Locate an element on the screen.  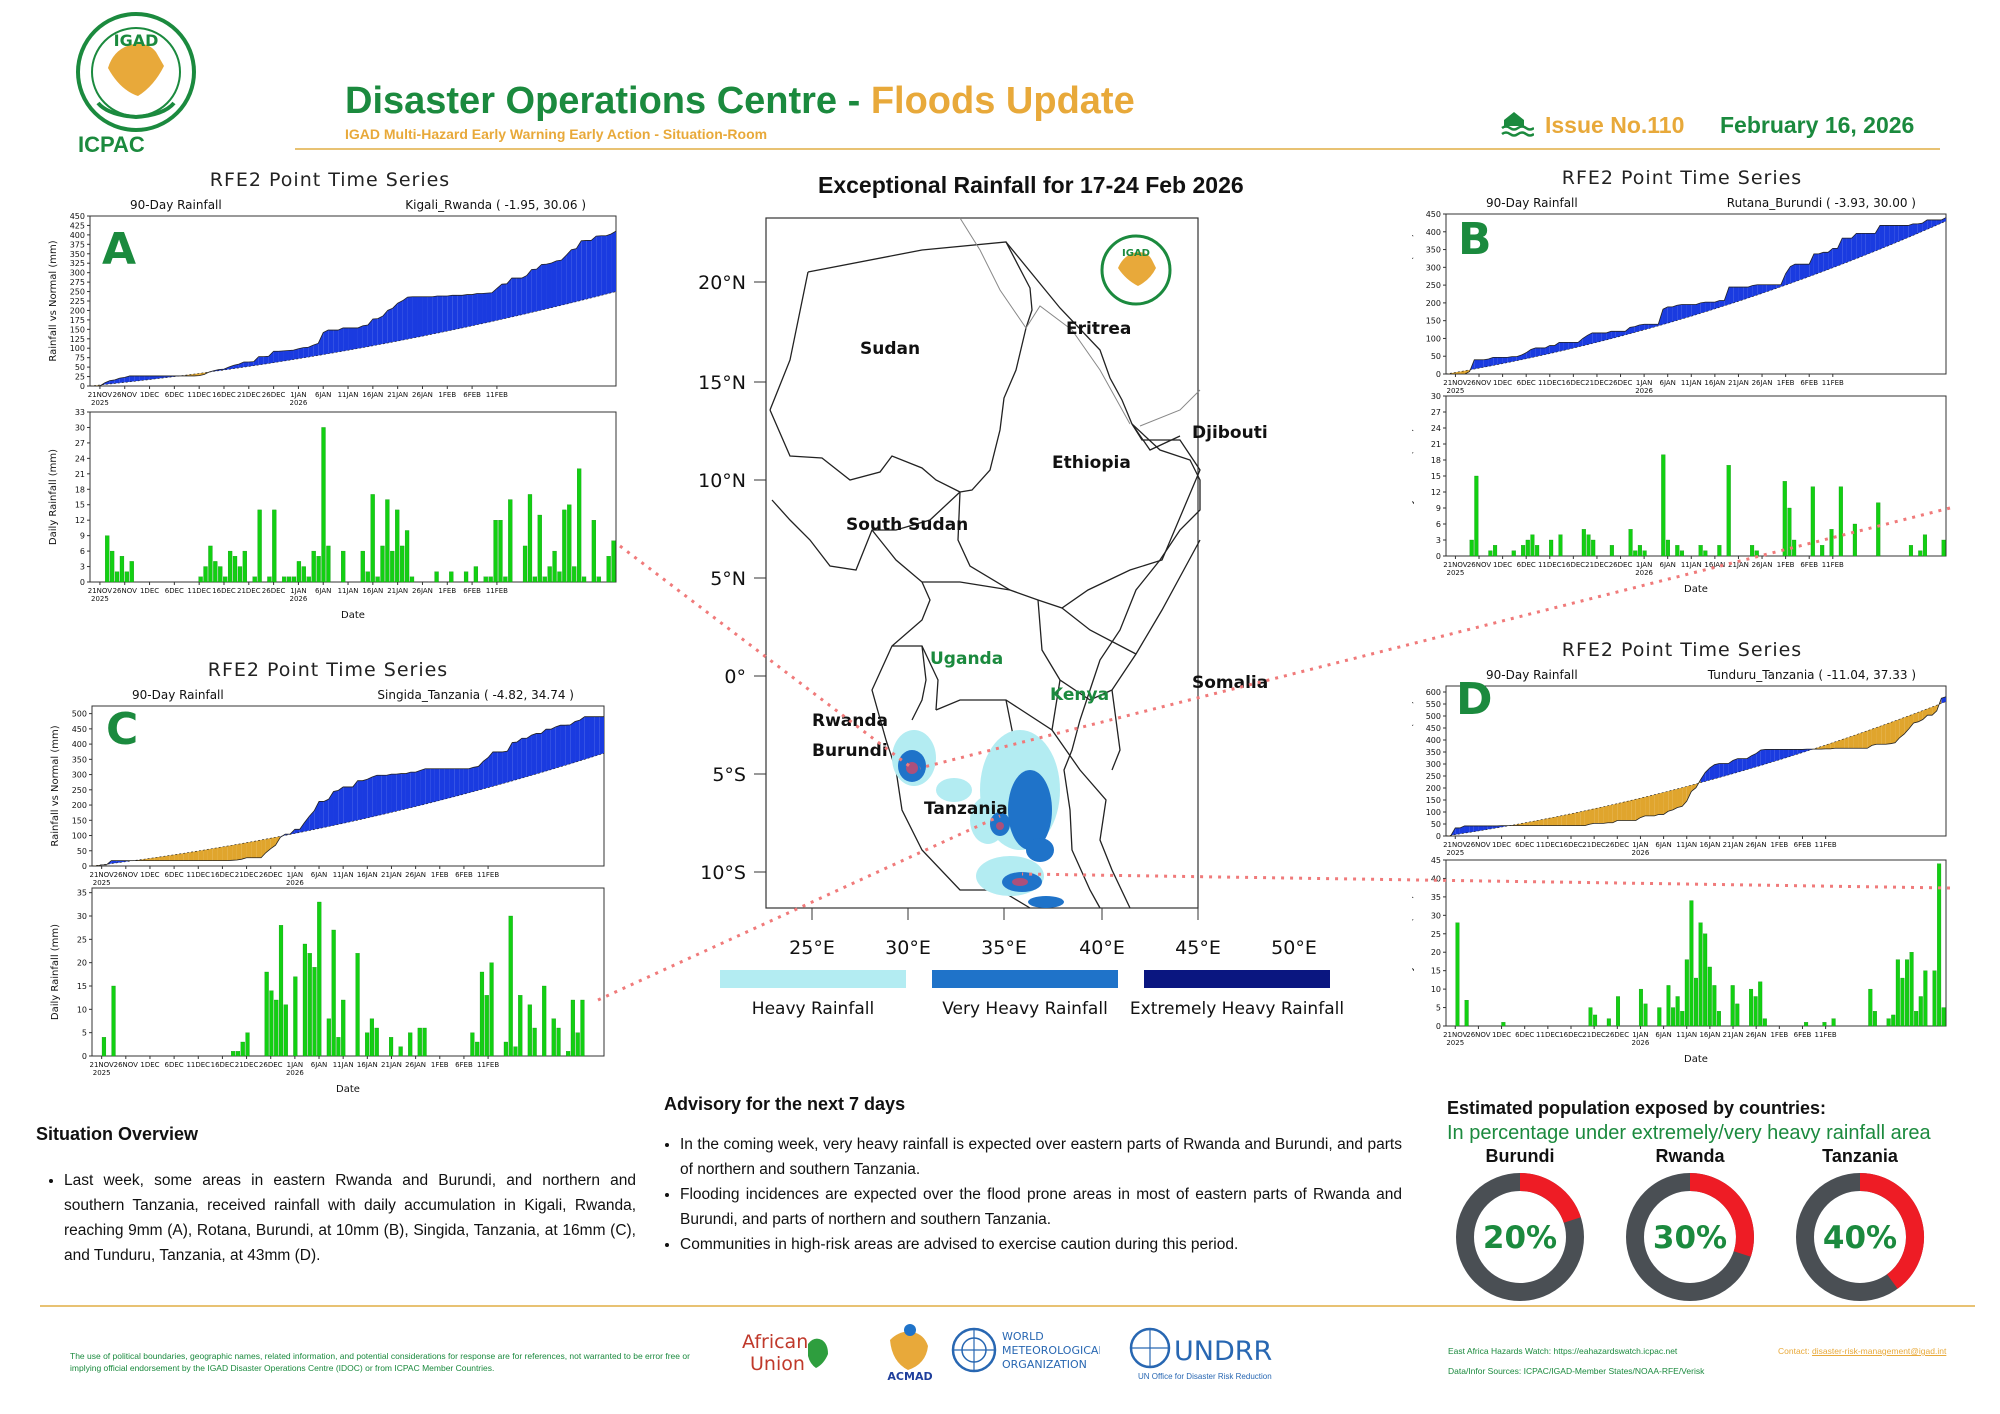
daily-ytick-label: 18 is located at coordinates (80, 489).